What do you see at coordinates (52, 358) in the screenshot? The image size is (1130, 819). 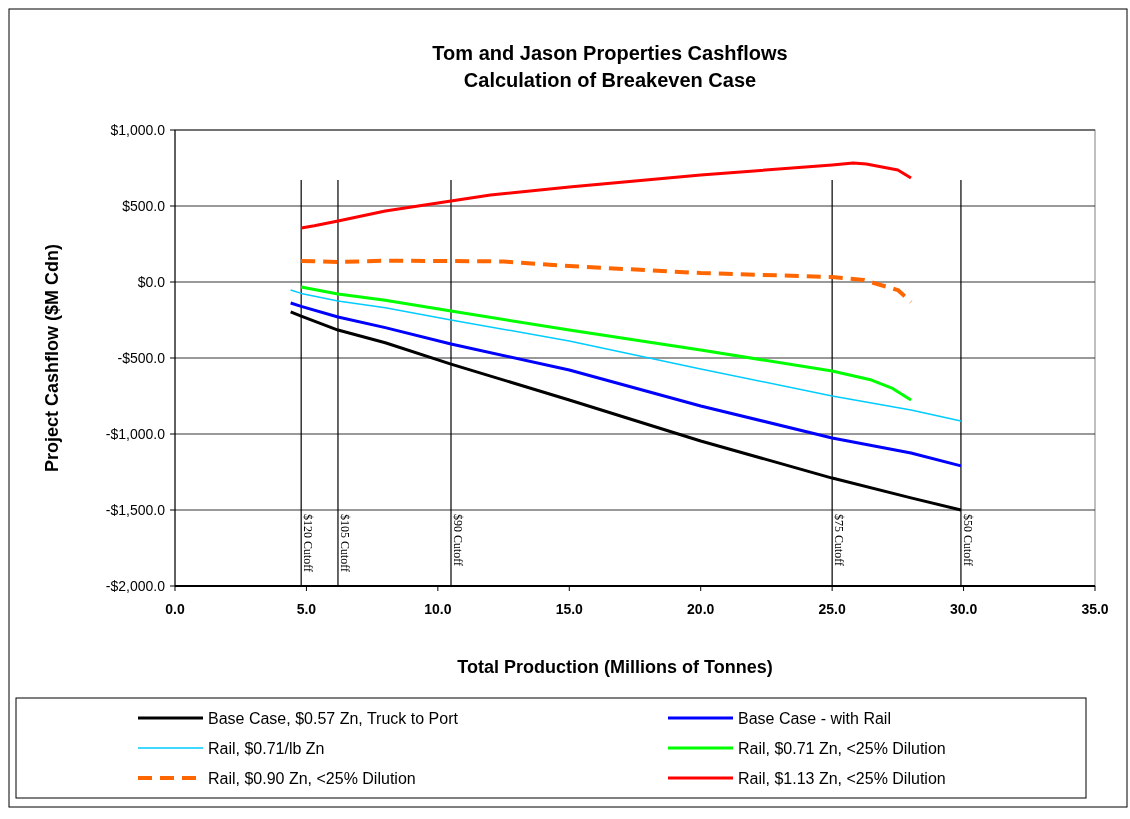 I see `y-axis-title: Project Cashflow ($M Cdn)` at bounding box center [52, 358].